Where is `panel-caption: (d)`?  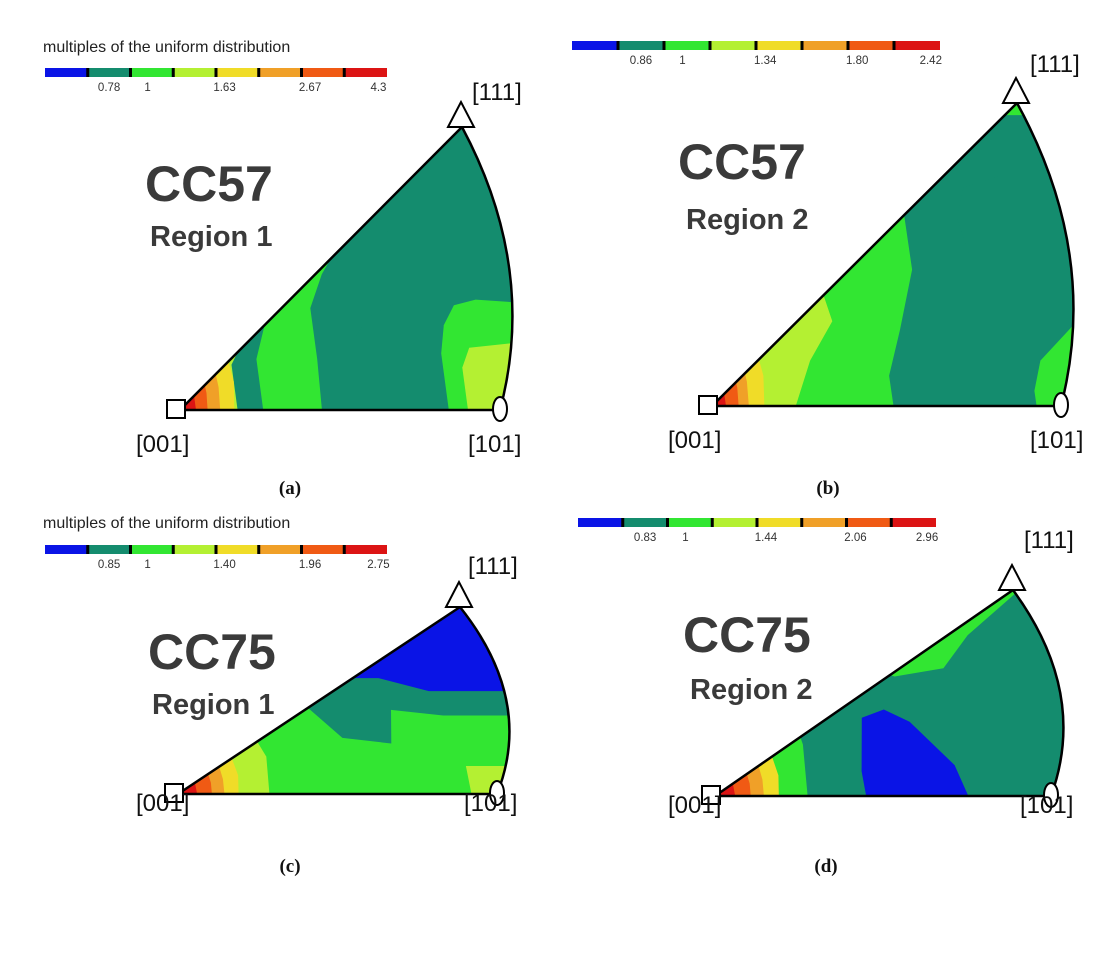 panel-caption: (d) is located at coordinates (825, 866).